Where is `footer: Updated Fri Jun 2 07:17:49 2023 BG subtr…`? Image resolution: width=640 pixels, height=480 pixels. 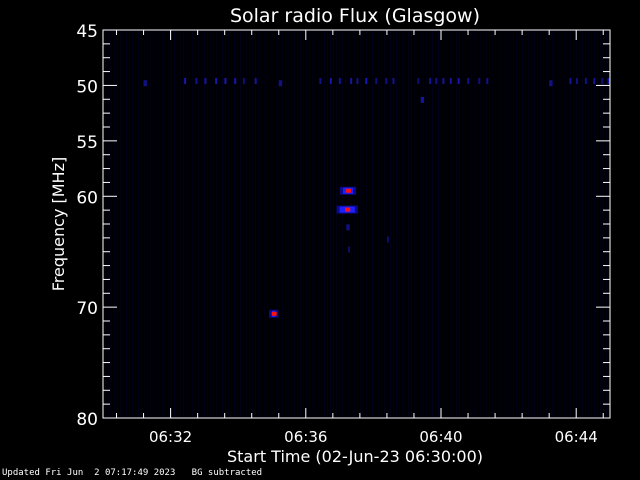
footer: Updated Fri Jun 2 07:17:49 2023 BG subtr… is located at coordinates (132, 473).